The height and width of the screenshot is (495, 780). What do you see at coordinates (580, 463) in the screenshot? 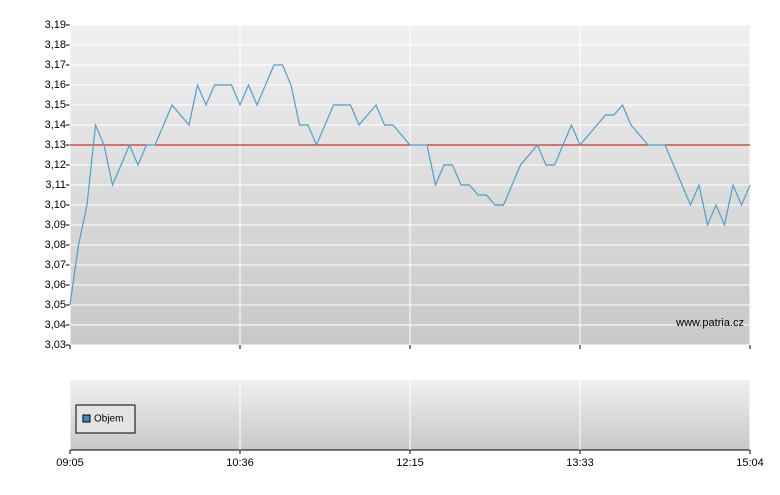
I see `x-tick-label: 13:33` at bounding box center [580, 463].